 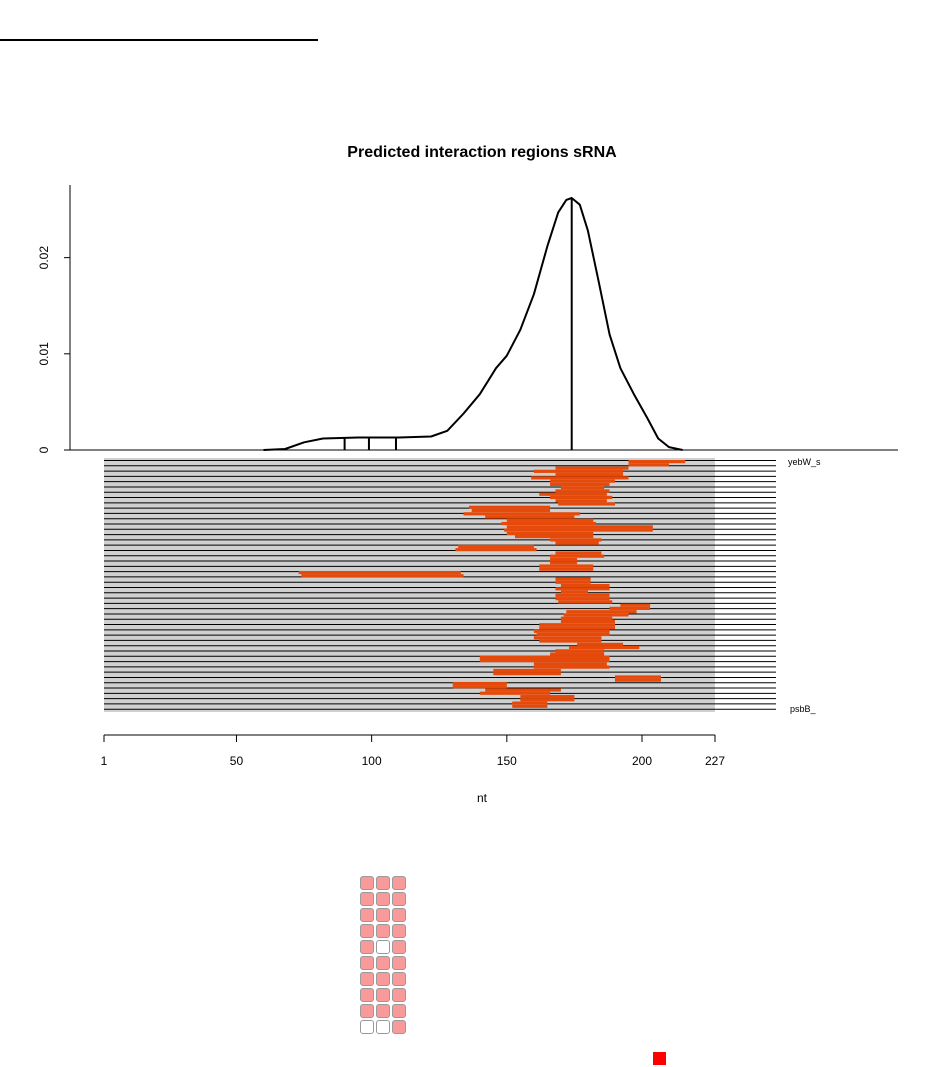 I want to click on x-axis-label: nt, so click(x=482, y=798).